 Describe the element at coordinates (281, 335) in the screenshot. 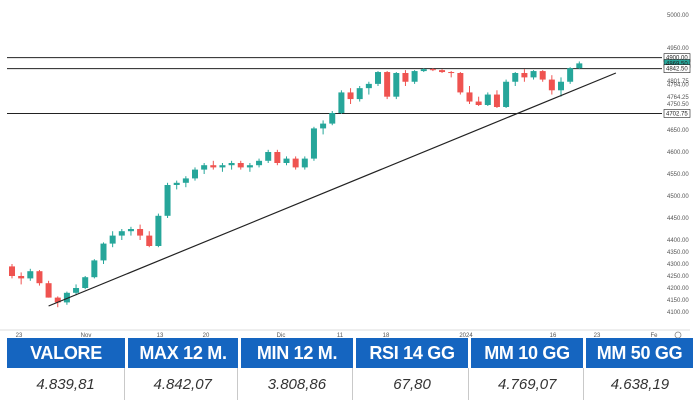

I see `x-tick-label: Dic` at that location.